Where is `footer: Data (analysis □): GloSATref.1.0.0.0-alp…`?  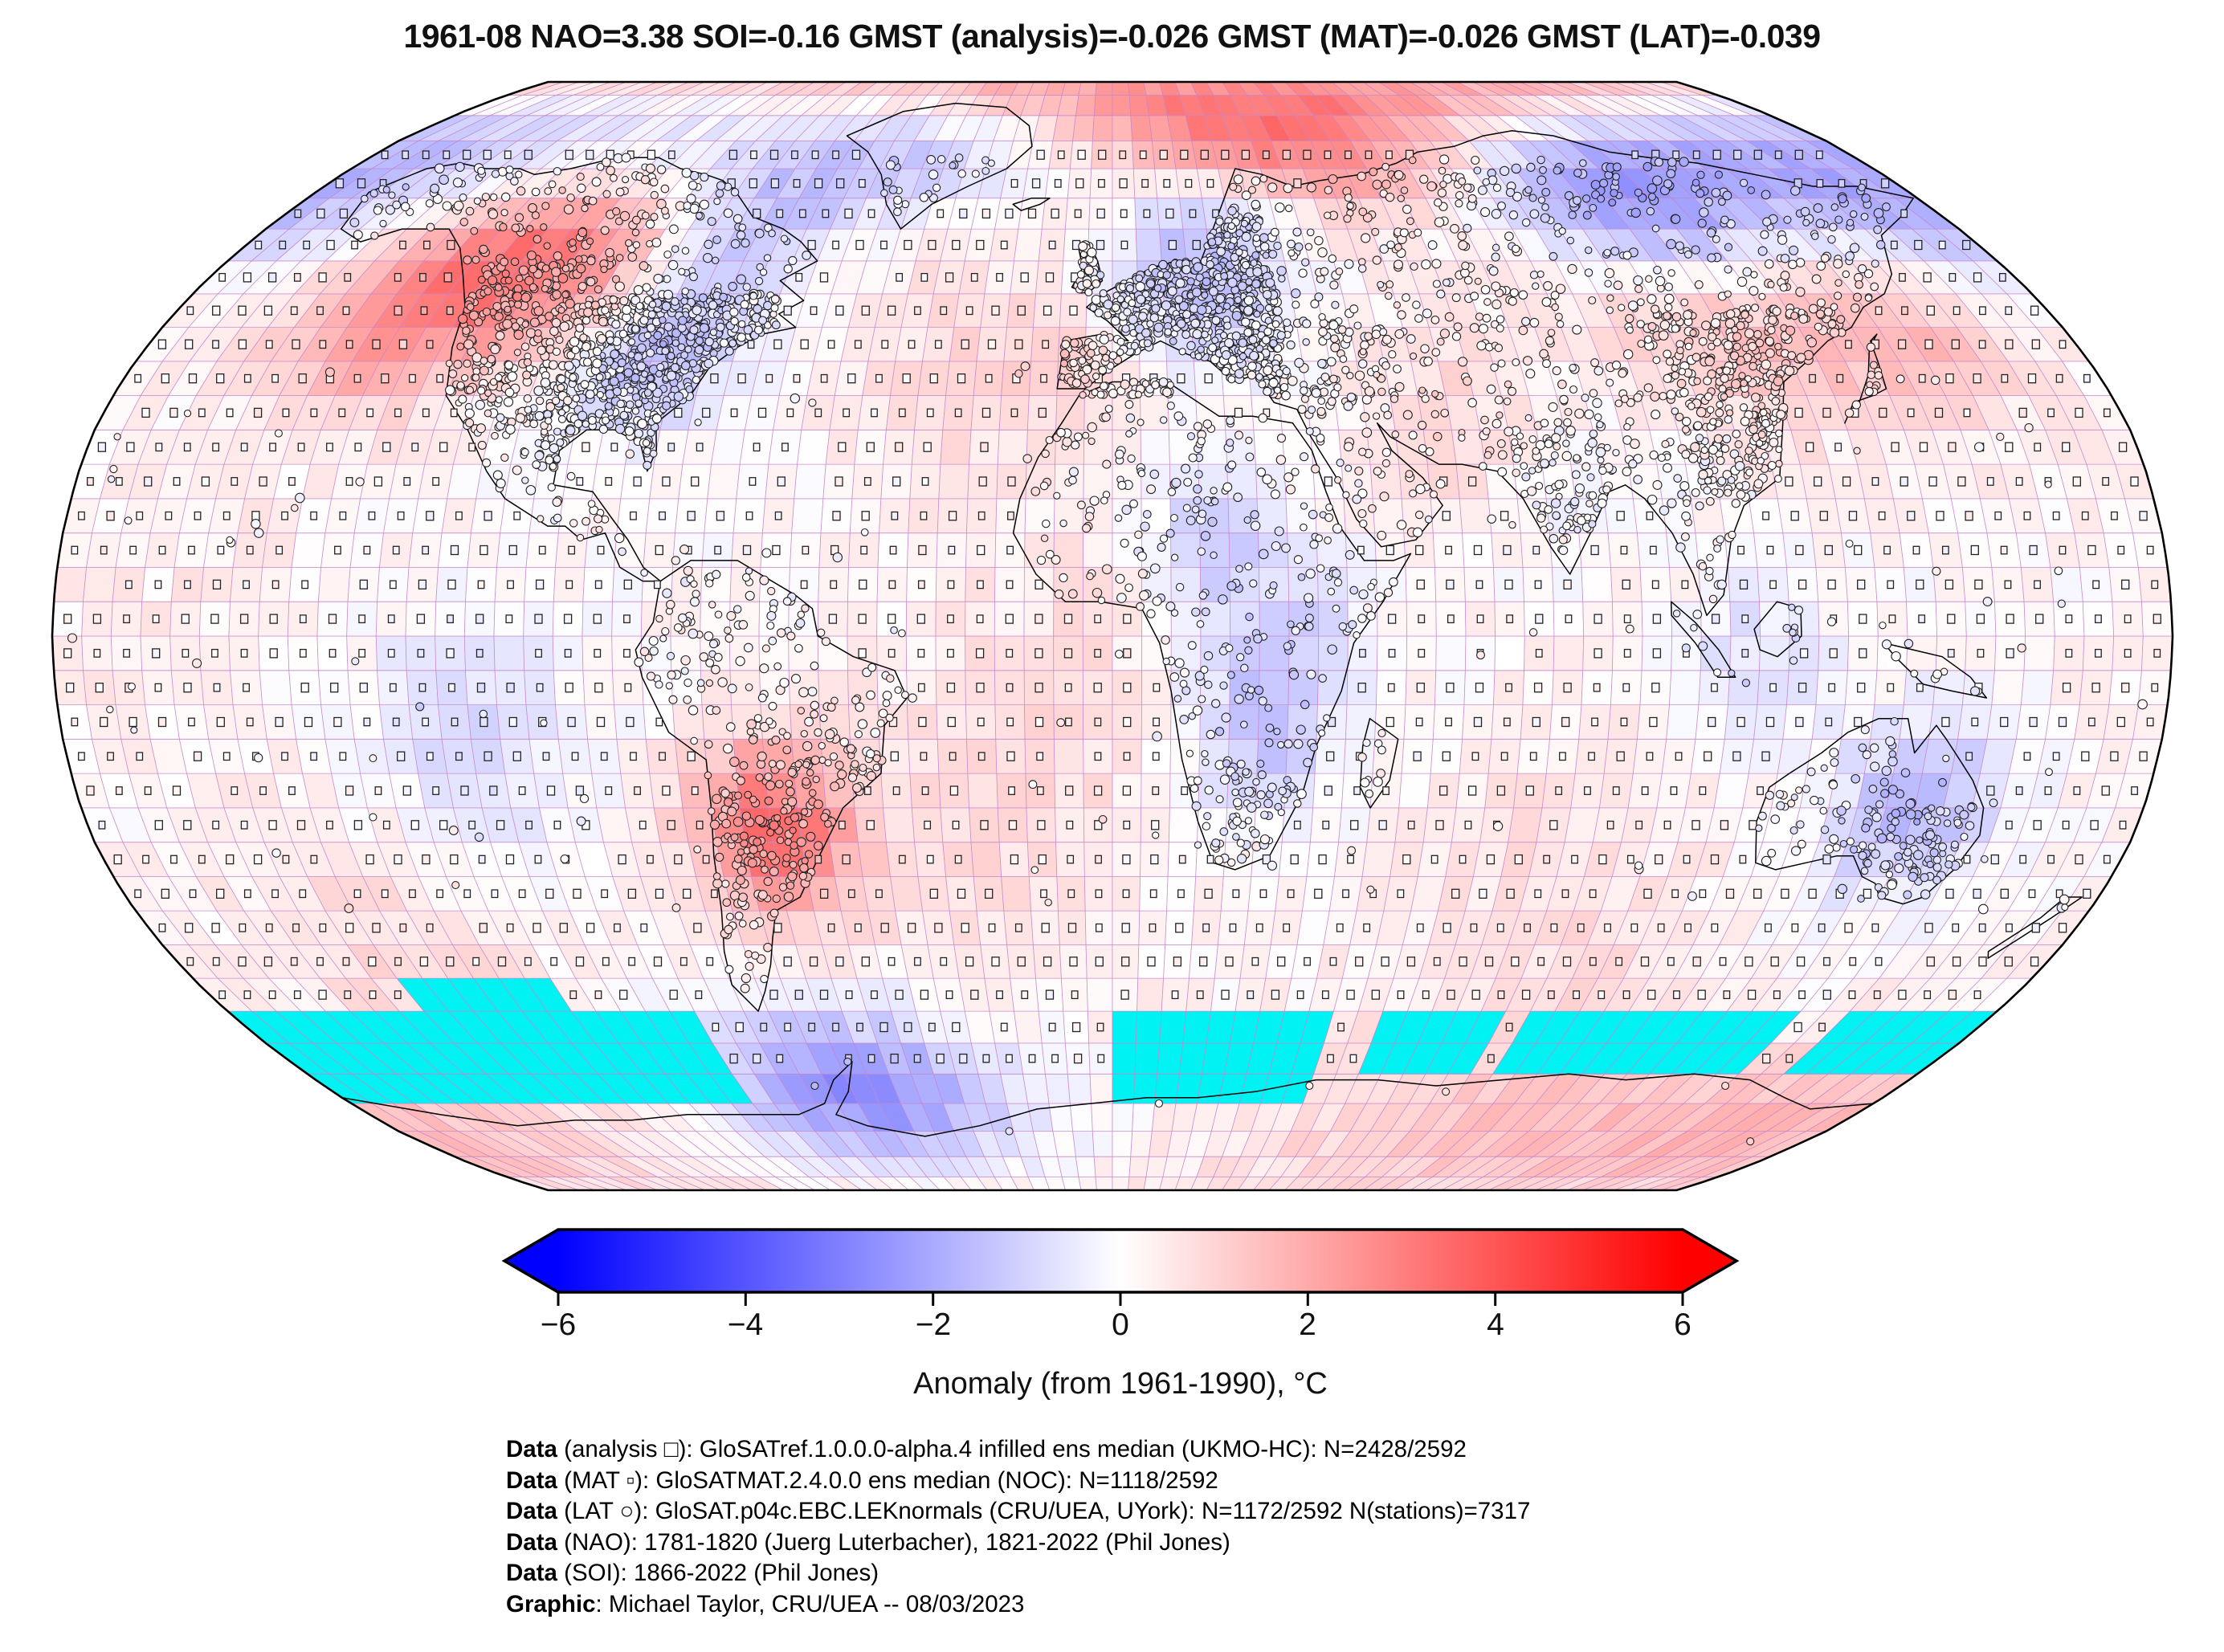
footer: Data (analysis □): GloSATref.1.0.0.0-alp… is located at coordinates (1018, 1527).